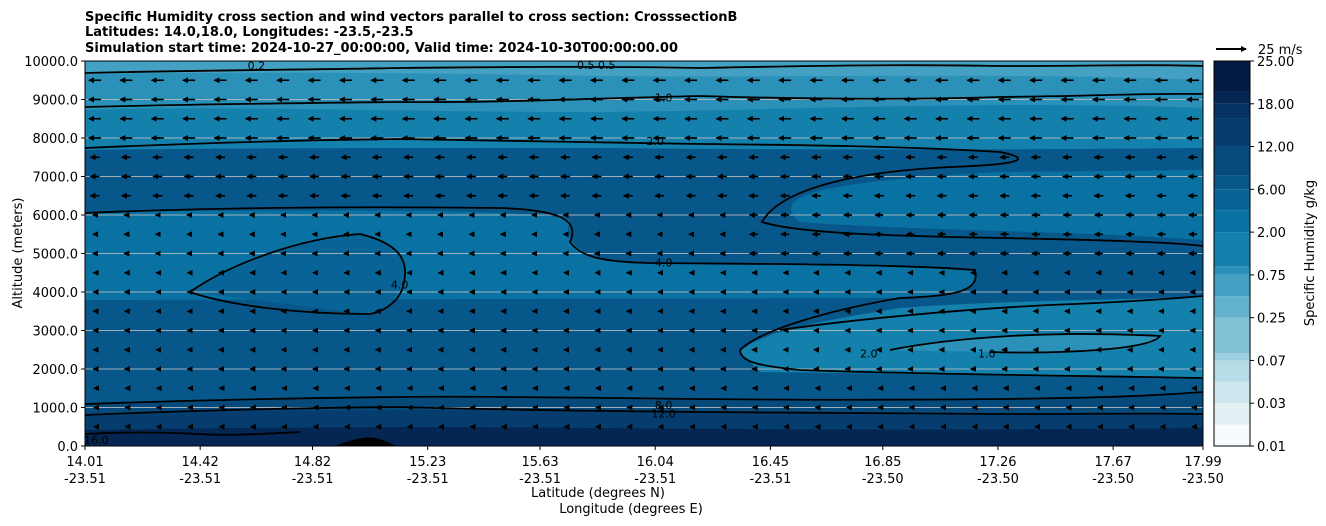 This screenshot has width=1326, height=526. Describe the element at coordinates (1271, 447) in the screenshot. I see `colorbar-tick-label: 0.01` at that location.